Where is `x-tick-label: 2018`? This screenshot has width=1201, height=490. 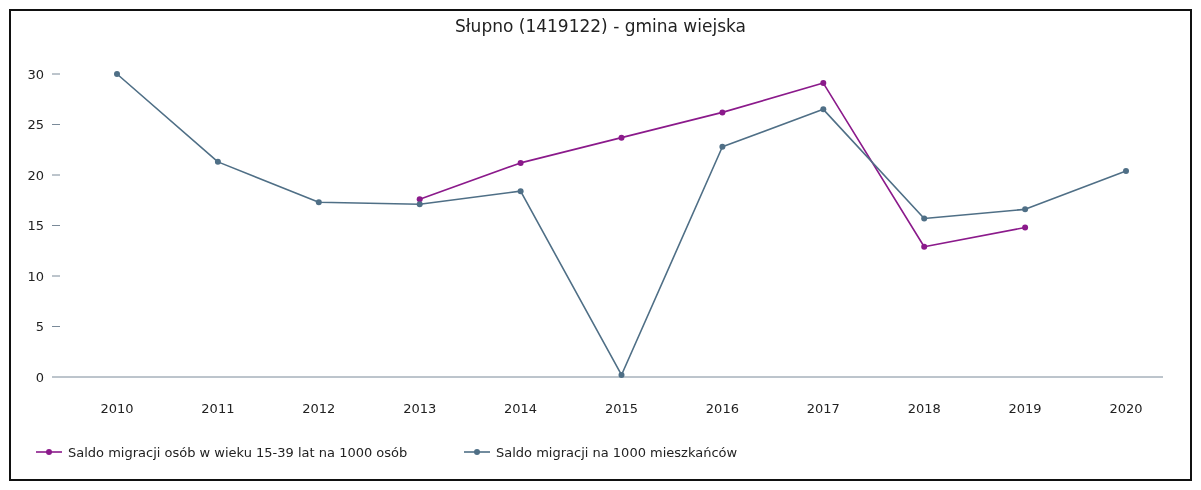
x-tick-label: 2018 is located at coordinates (924, 408).